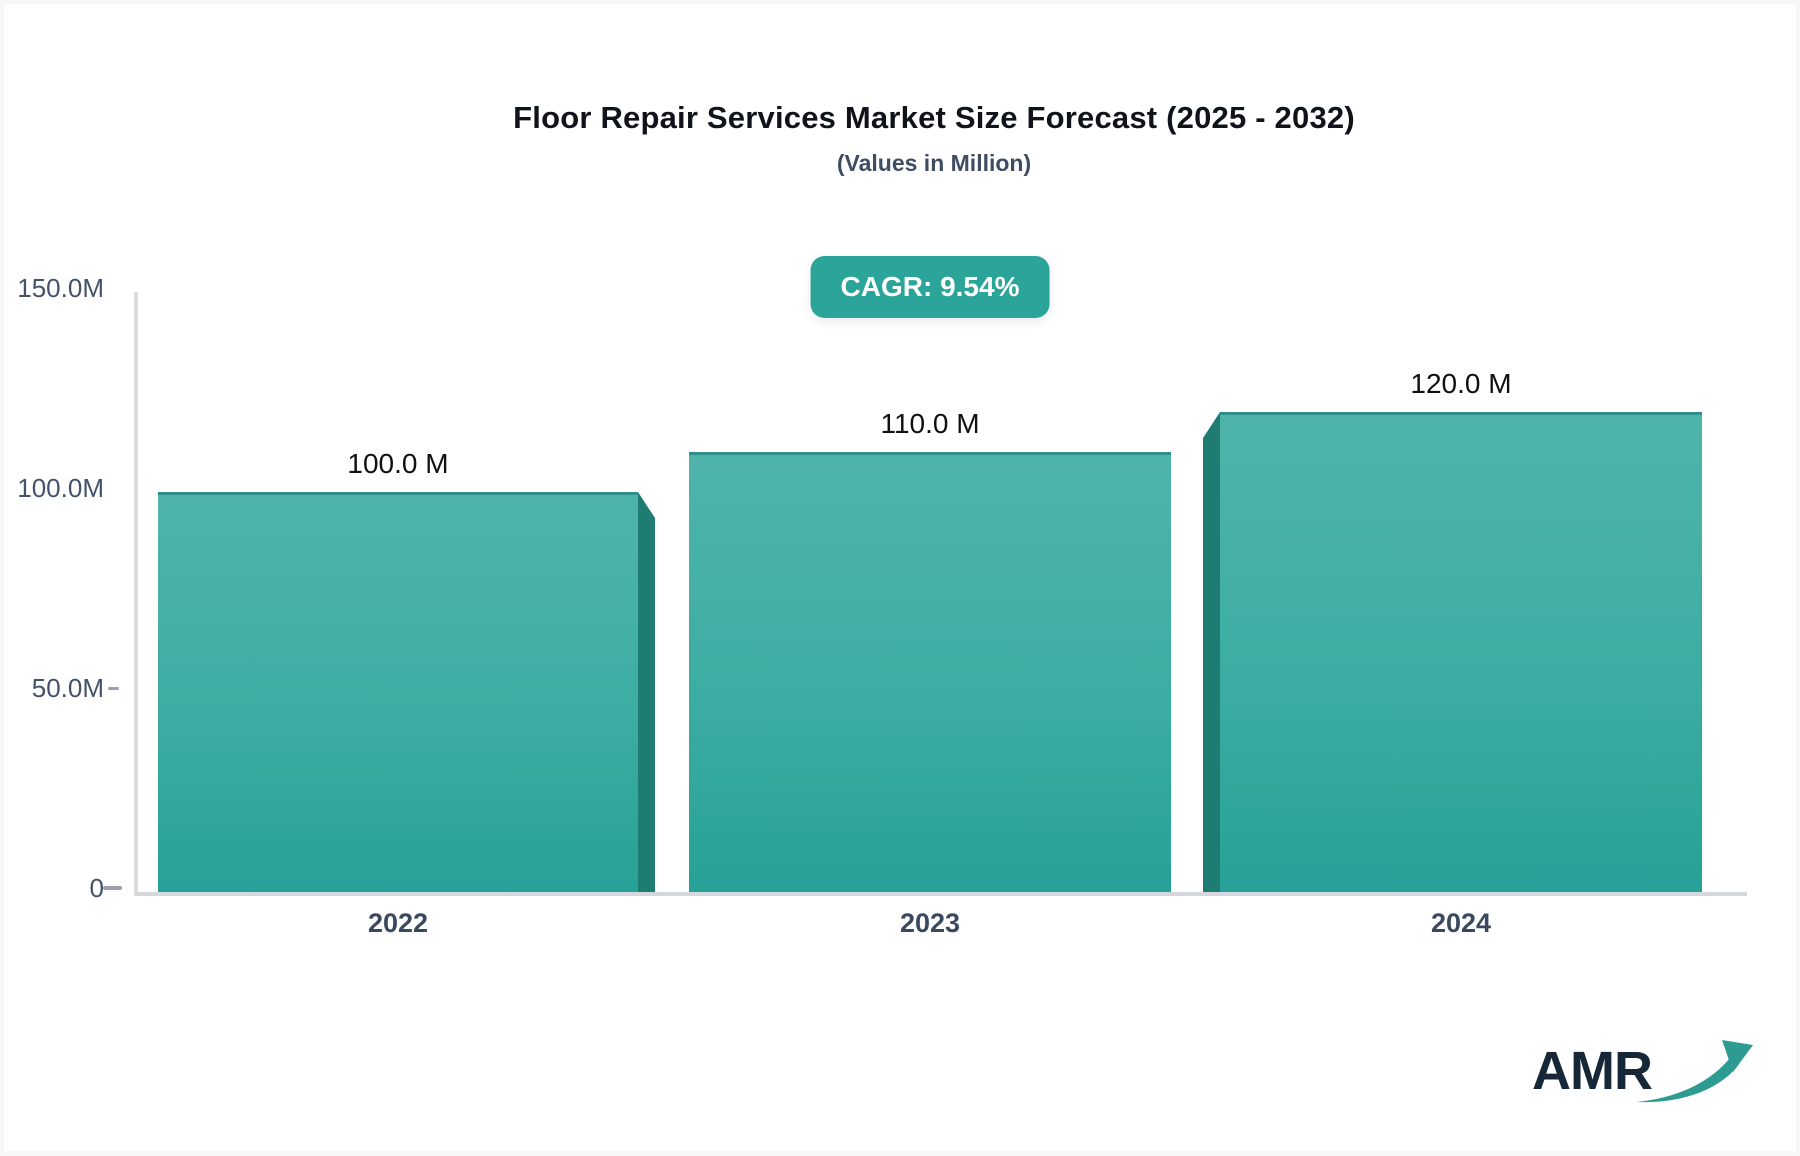  Describe the element at coordinates (930, 423) in the screenshot. I see `bar-value-label: 110.0 M` at that location.